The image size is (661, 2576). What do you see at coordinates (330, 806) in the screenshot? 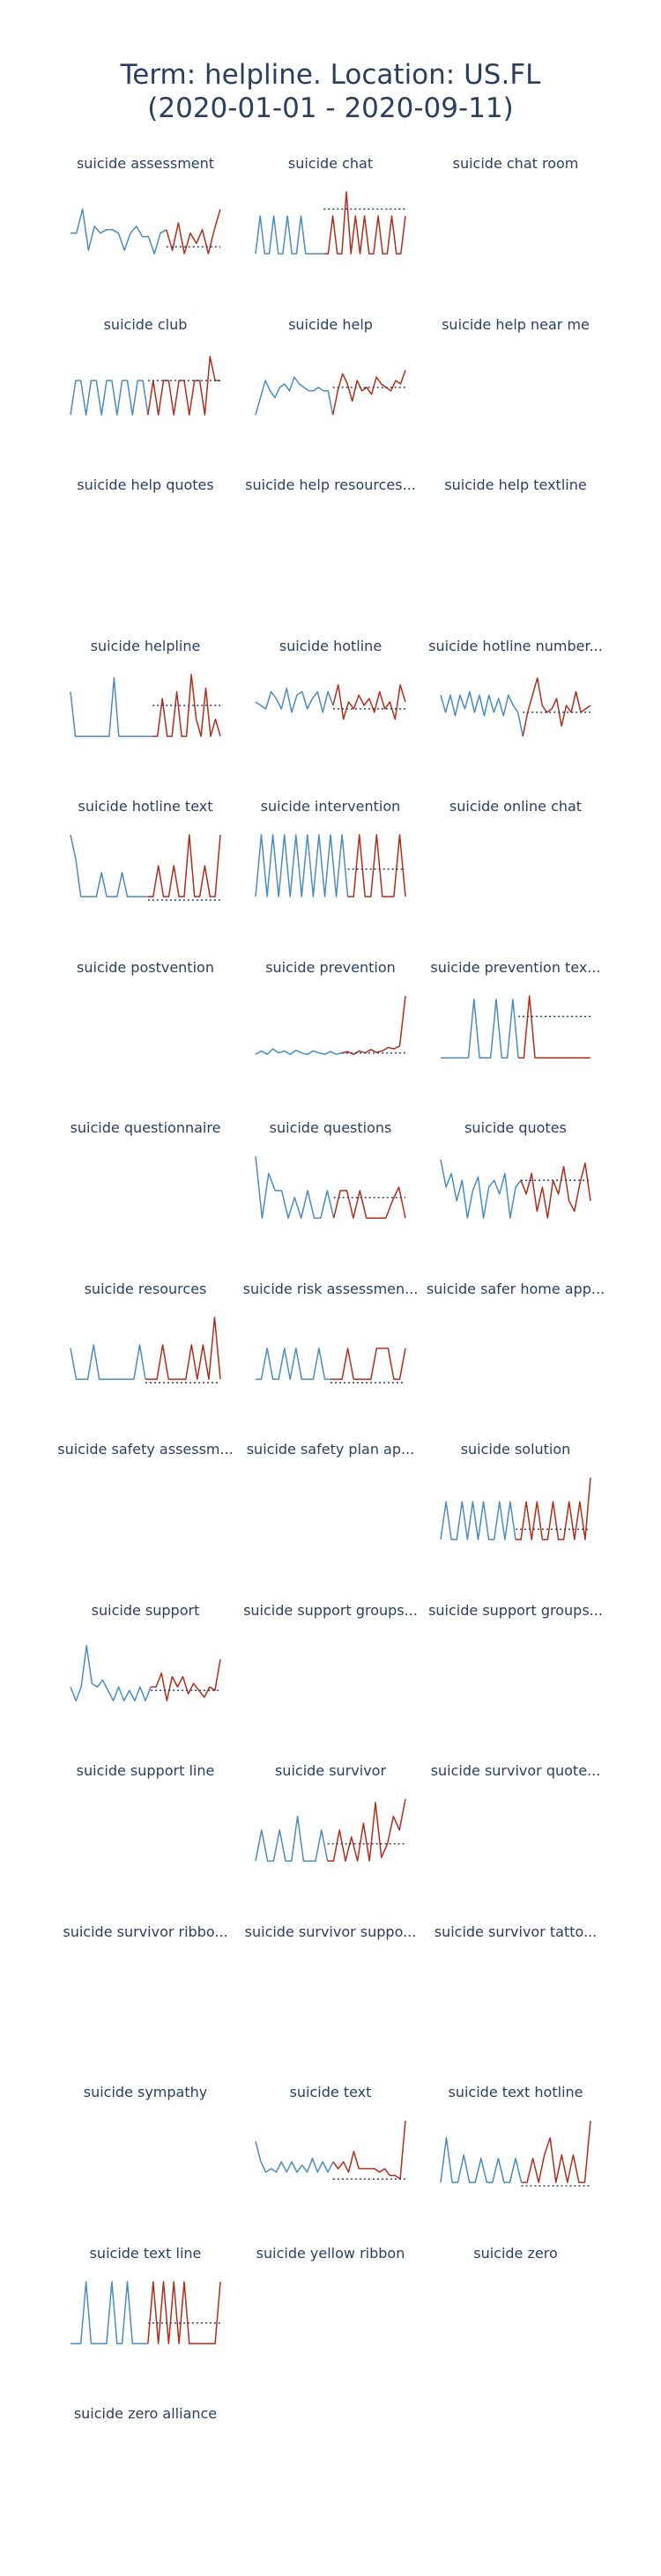
I see `chart-title: suicide intervention` at bounding box center [330, 806].